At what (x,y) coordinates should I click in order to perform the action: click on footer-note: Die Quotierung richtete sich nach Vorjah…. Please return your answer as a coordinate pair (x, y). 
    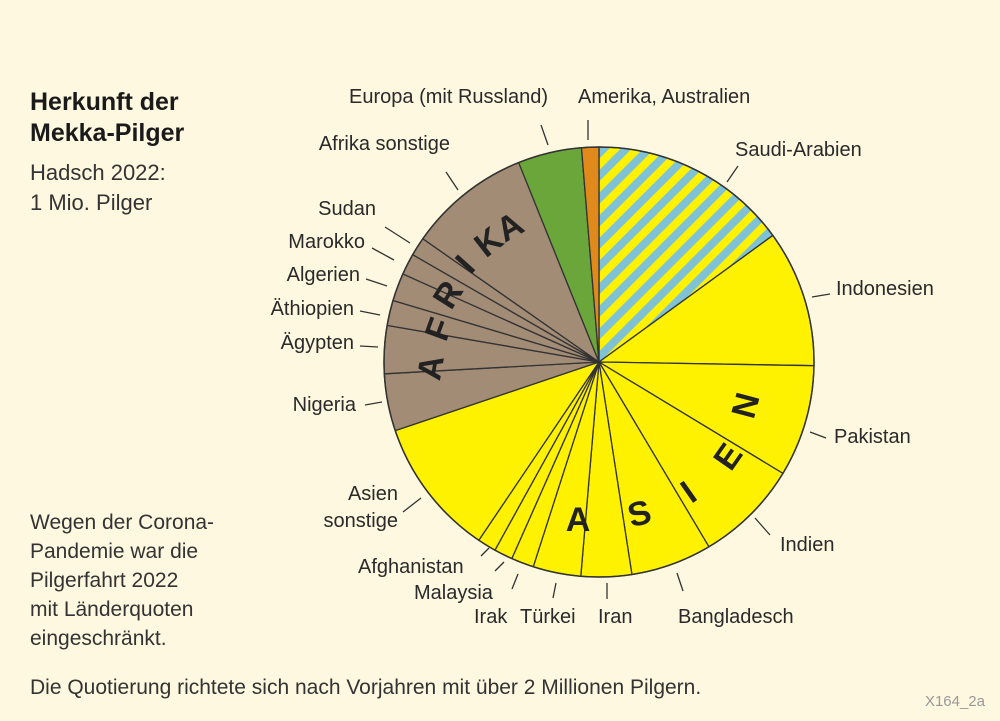
    Looking at the image, I should click on (365, 687).